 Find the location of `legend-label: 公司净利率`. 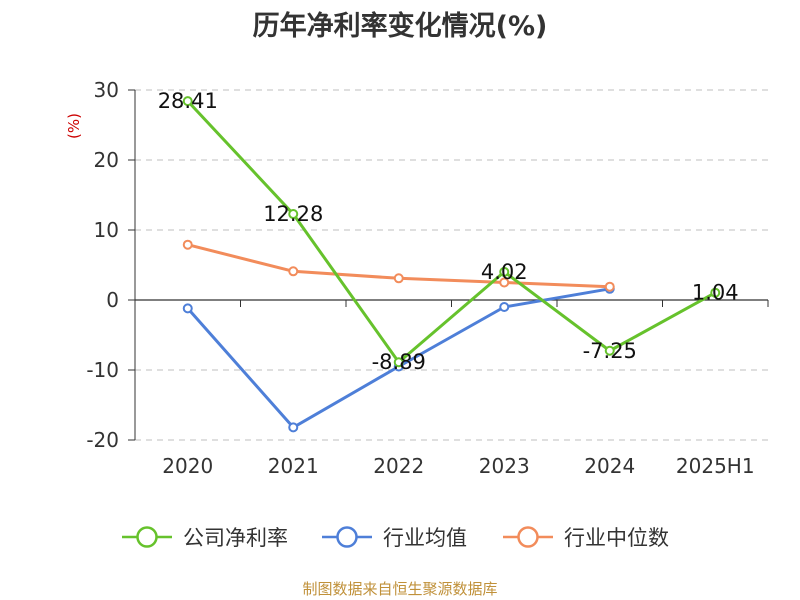

legend-label: 公司净利率 is located at coordinates (235, 538).